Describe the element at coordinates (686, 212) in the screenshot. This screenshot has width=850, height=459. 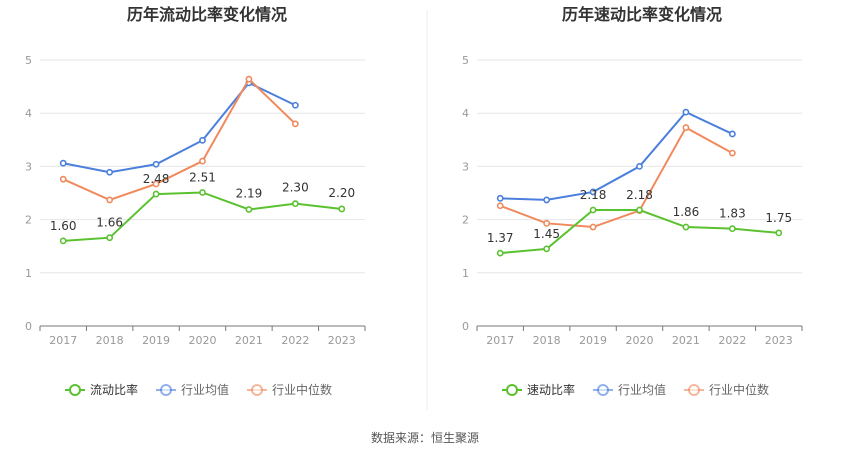
I see `data-label: 1.86` at that location.